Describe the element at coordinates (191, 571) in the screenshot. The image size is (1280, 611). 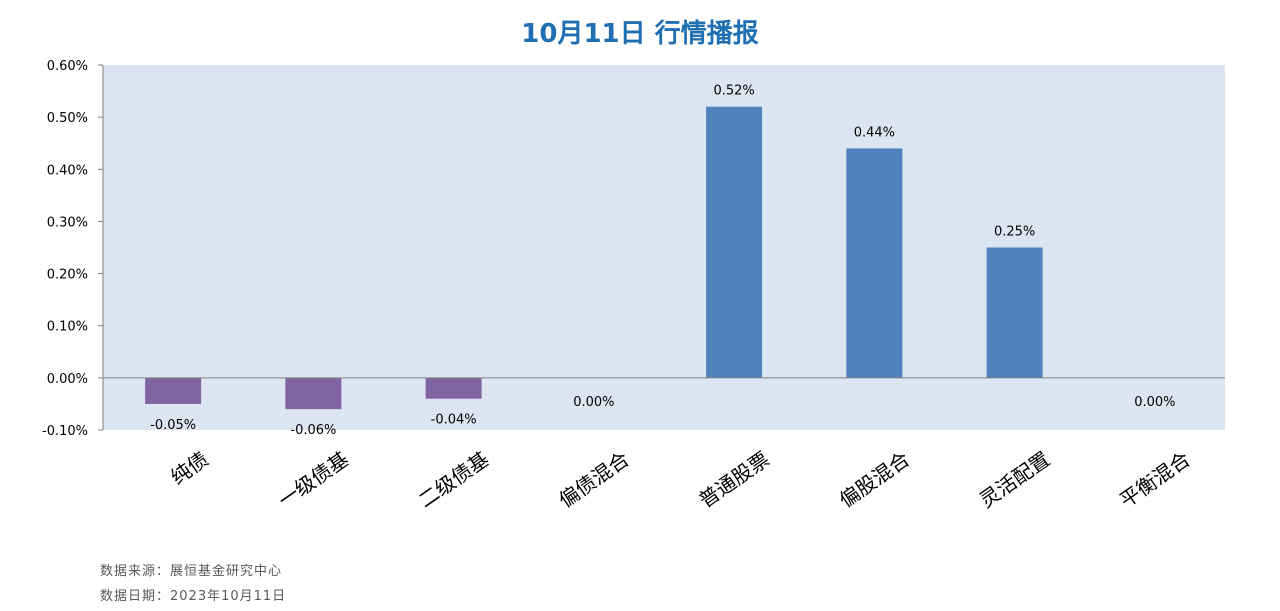
I see `data-source-note: 数据来源：展恒基金研究中心` at that location.